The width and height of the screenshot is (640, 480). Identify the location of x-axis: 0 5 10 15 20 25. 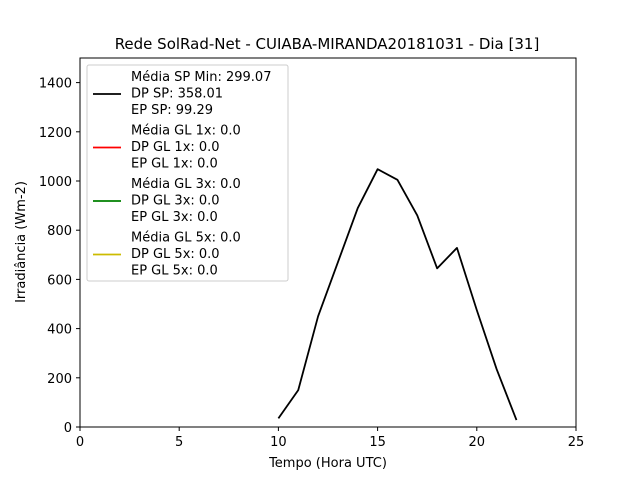
(330, 438).